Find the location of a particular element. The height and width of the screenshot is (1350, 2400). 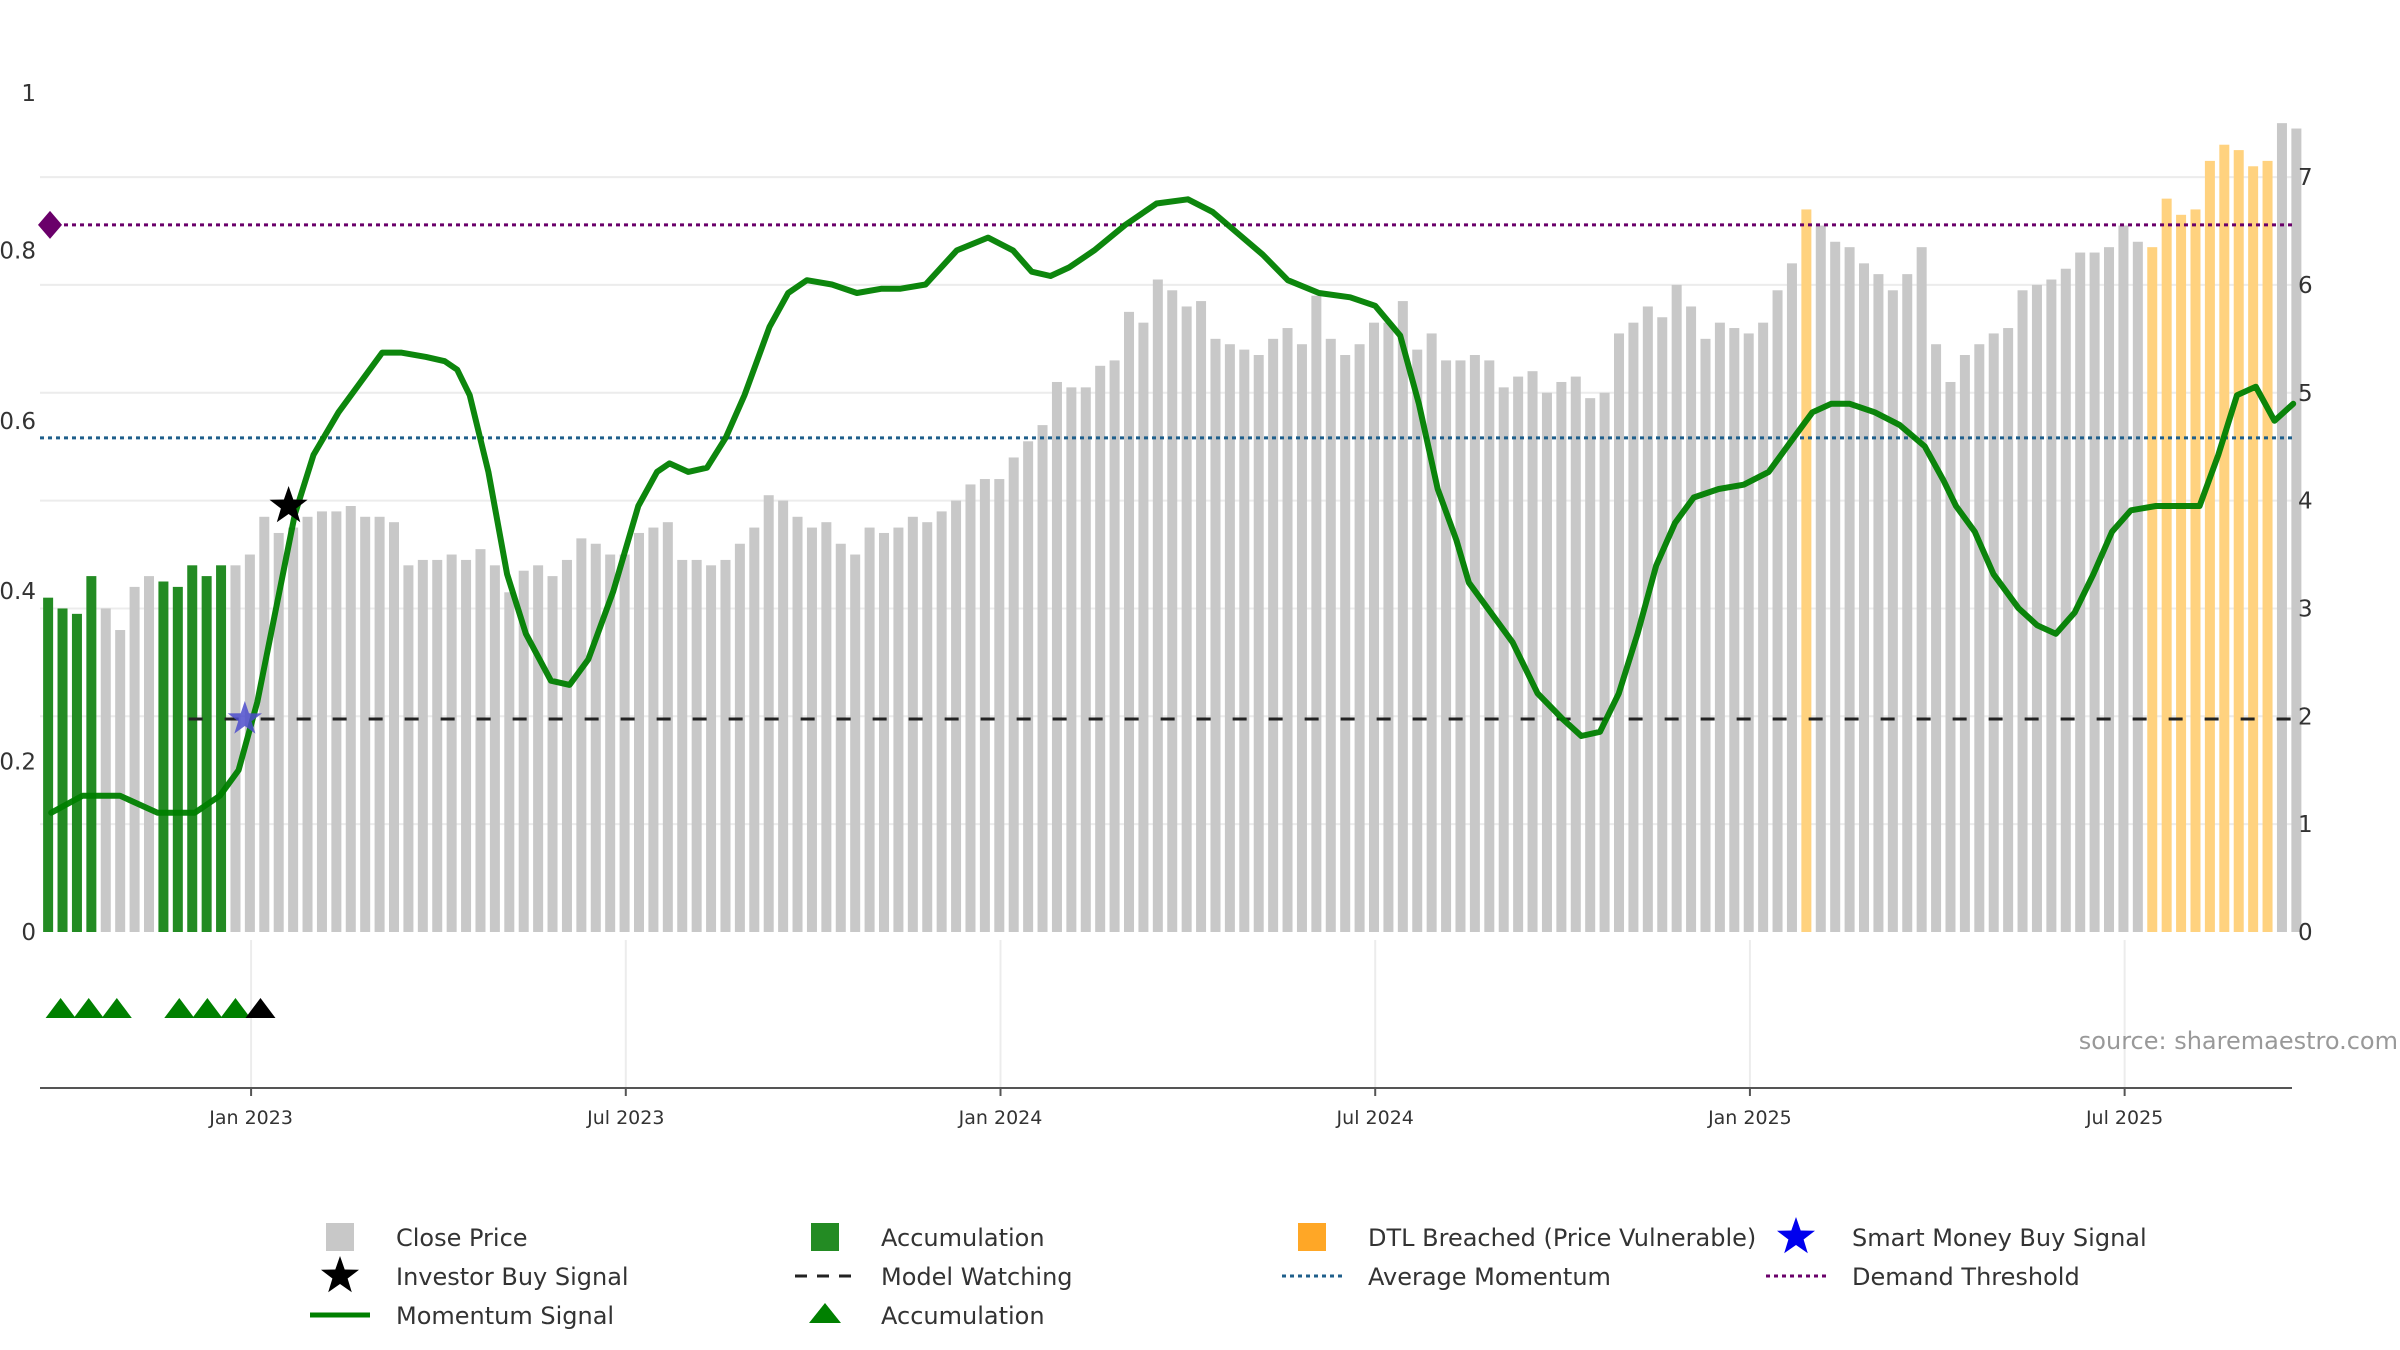

x-axis-tick-label: Jul 2025 is located at coordinates (2124, 1118).